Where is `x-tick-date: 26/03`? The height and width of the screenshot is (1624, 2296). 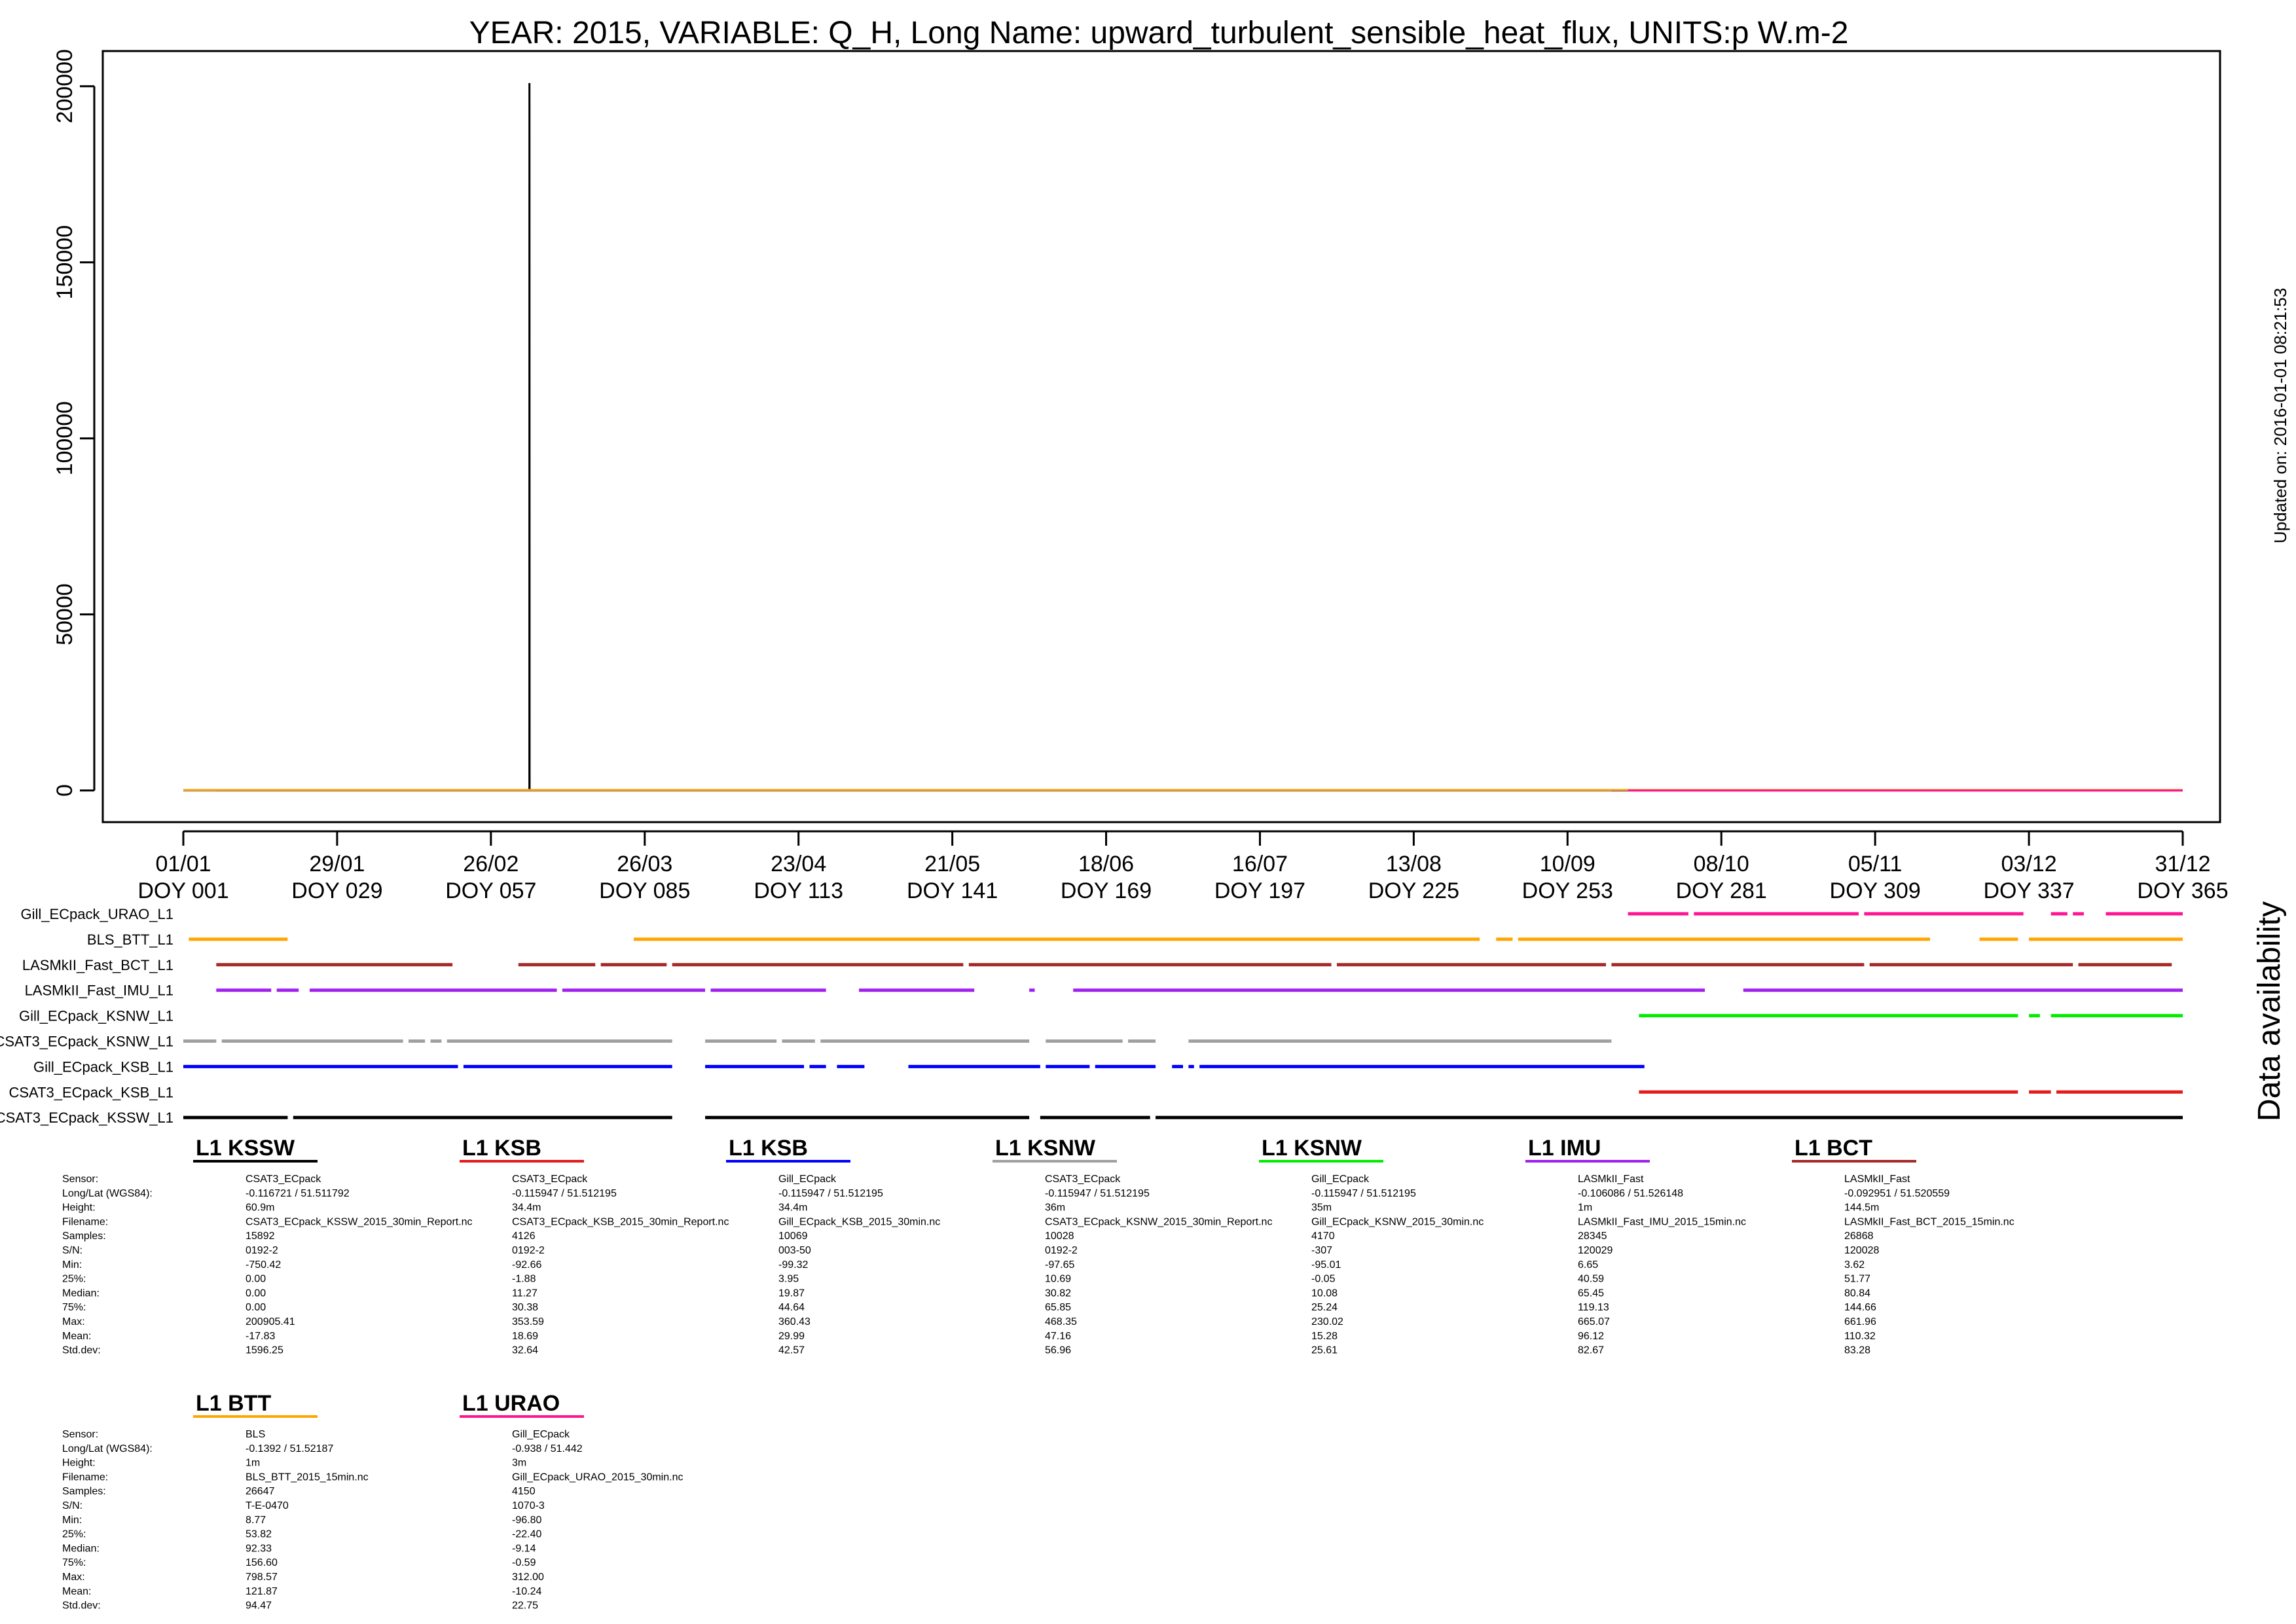
x-tick-date: 26/03 is located at coordinates (644, 864).